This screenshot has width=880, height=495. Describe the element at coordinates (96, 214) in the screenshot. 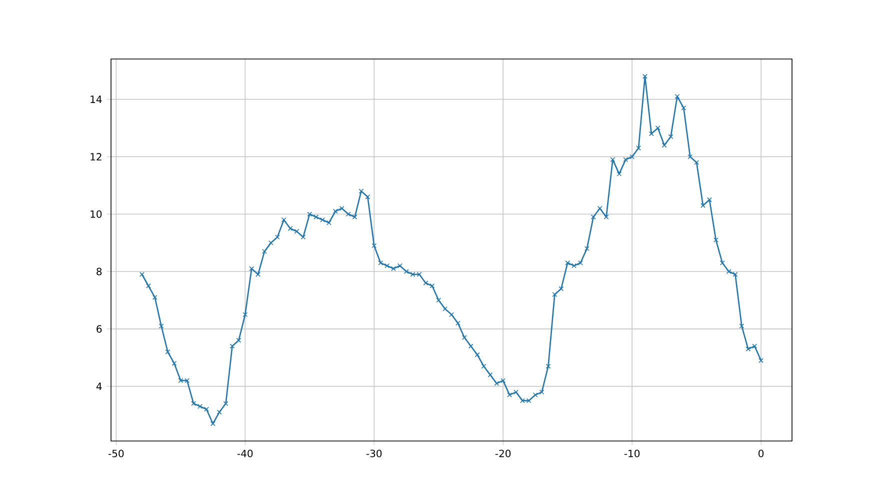

I see `y-tick-label: 10` at that location.